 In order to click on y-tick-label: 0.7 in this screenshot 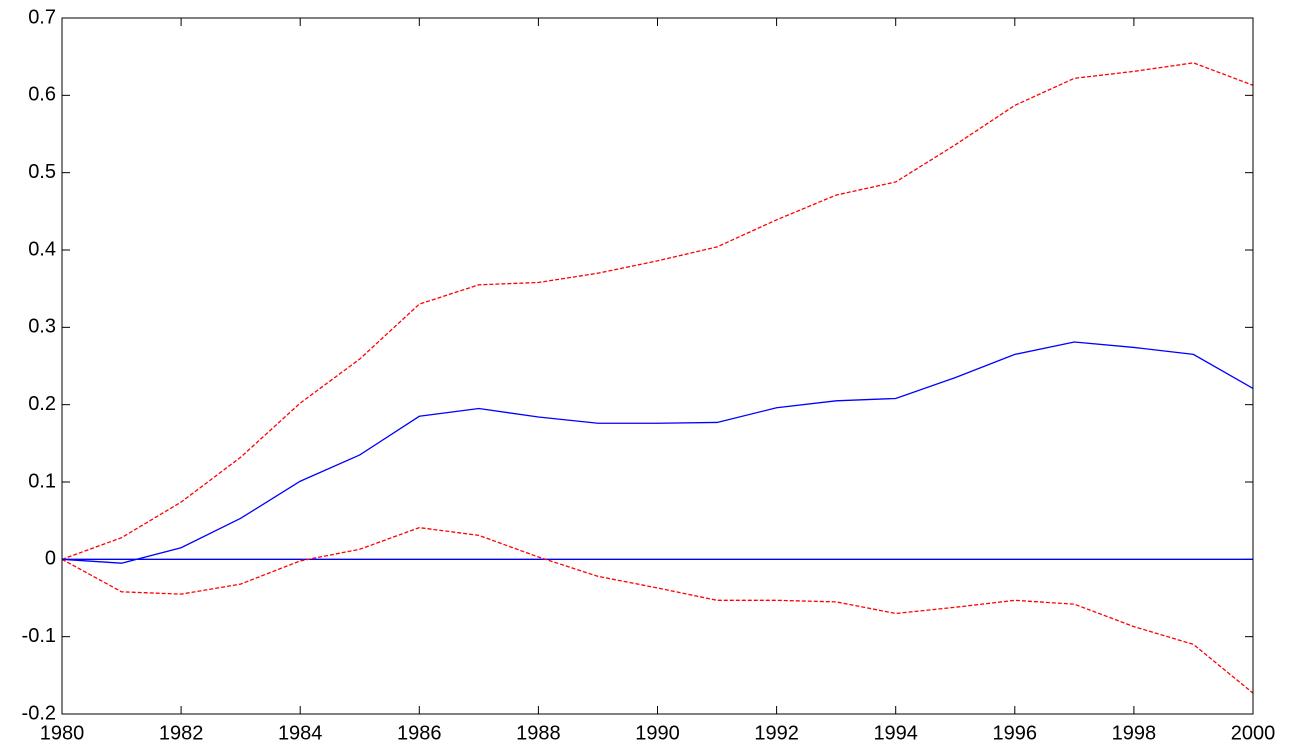, I will do `click(42, 17)`.